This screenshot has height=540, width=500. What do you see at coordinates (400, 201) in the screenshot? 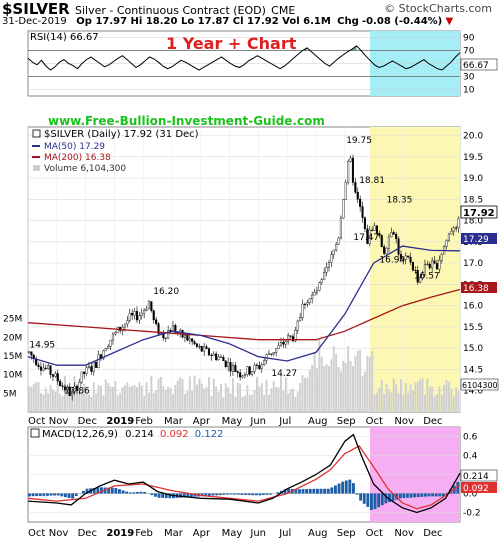
I see `price-annotation: 18.35` at bounding box center [400, 201].